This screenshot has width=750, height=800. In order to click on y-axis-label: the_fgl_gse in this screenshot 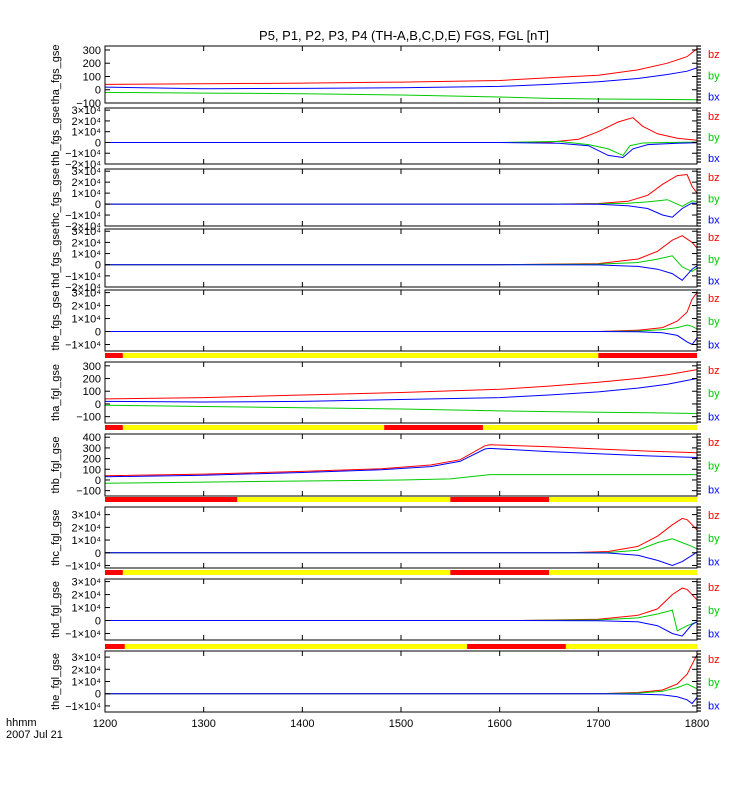, I will do `click(56, 681)`.